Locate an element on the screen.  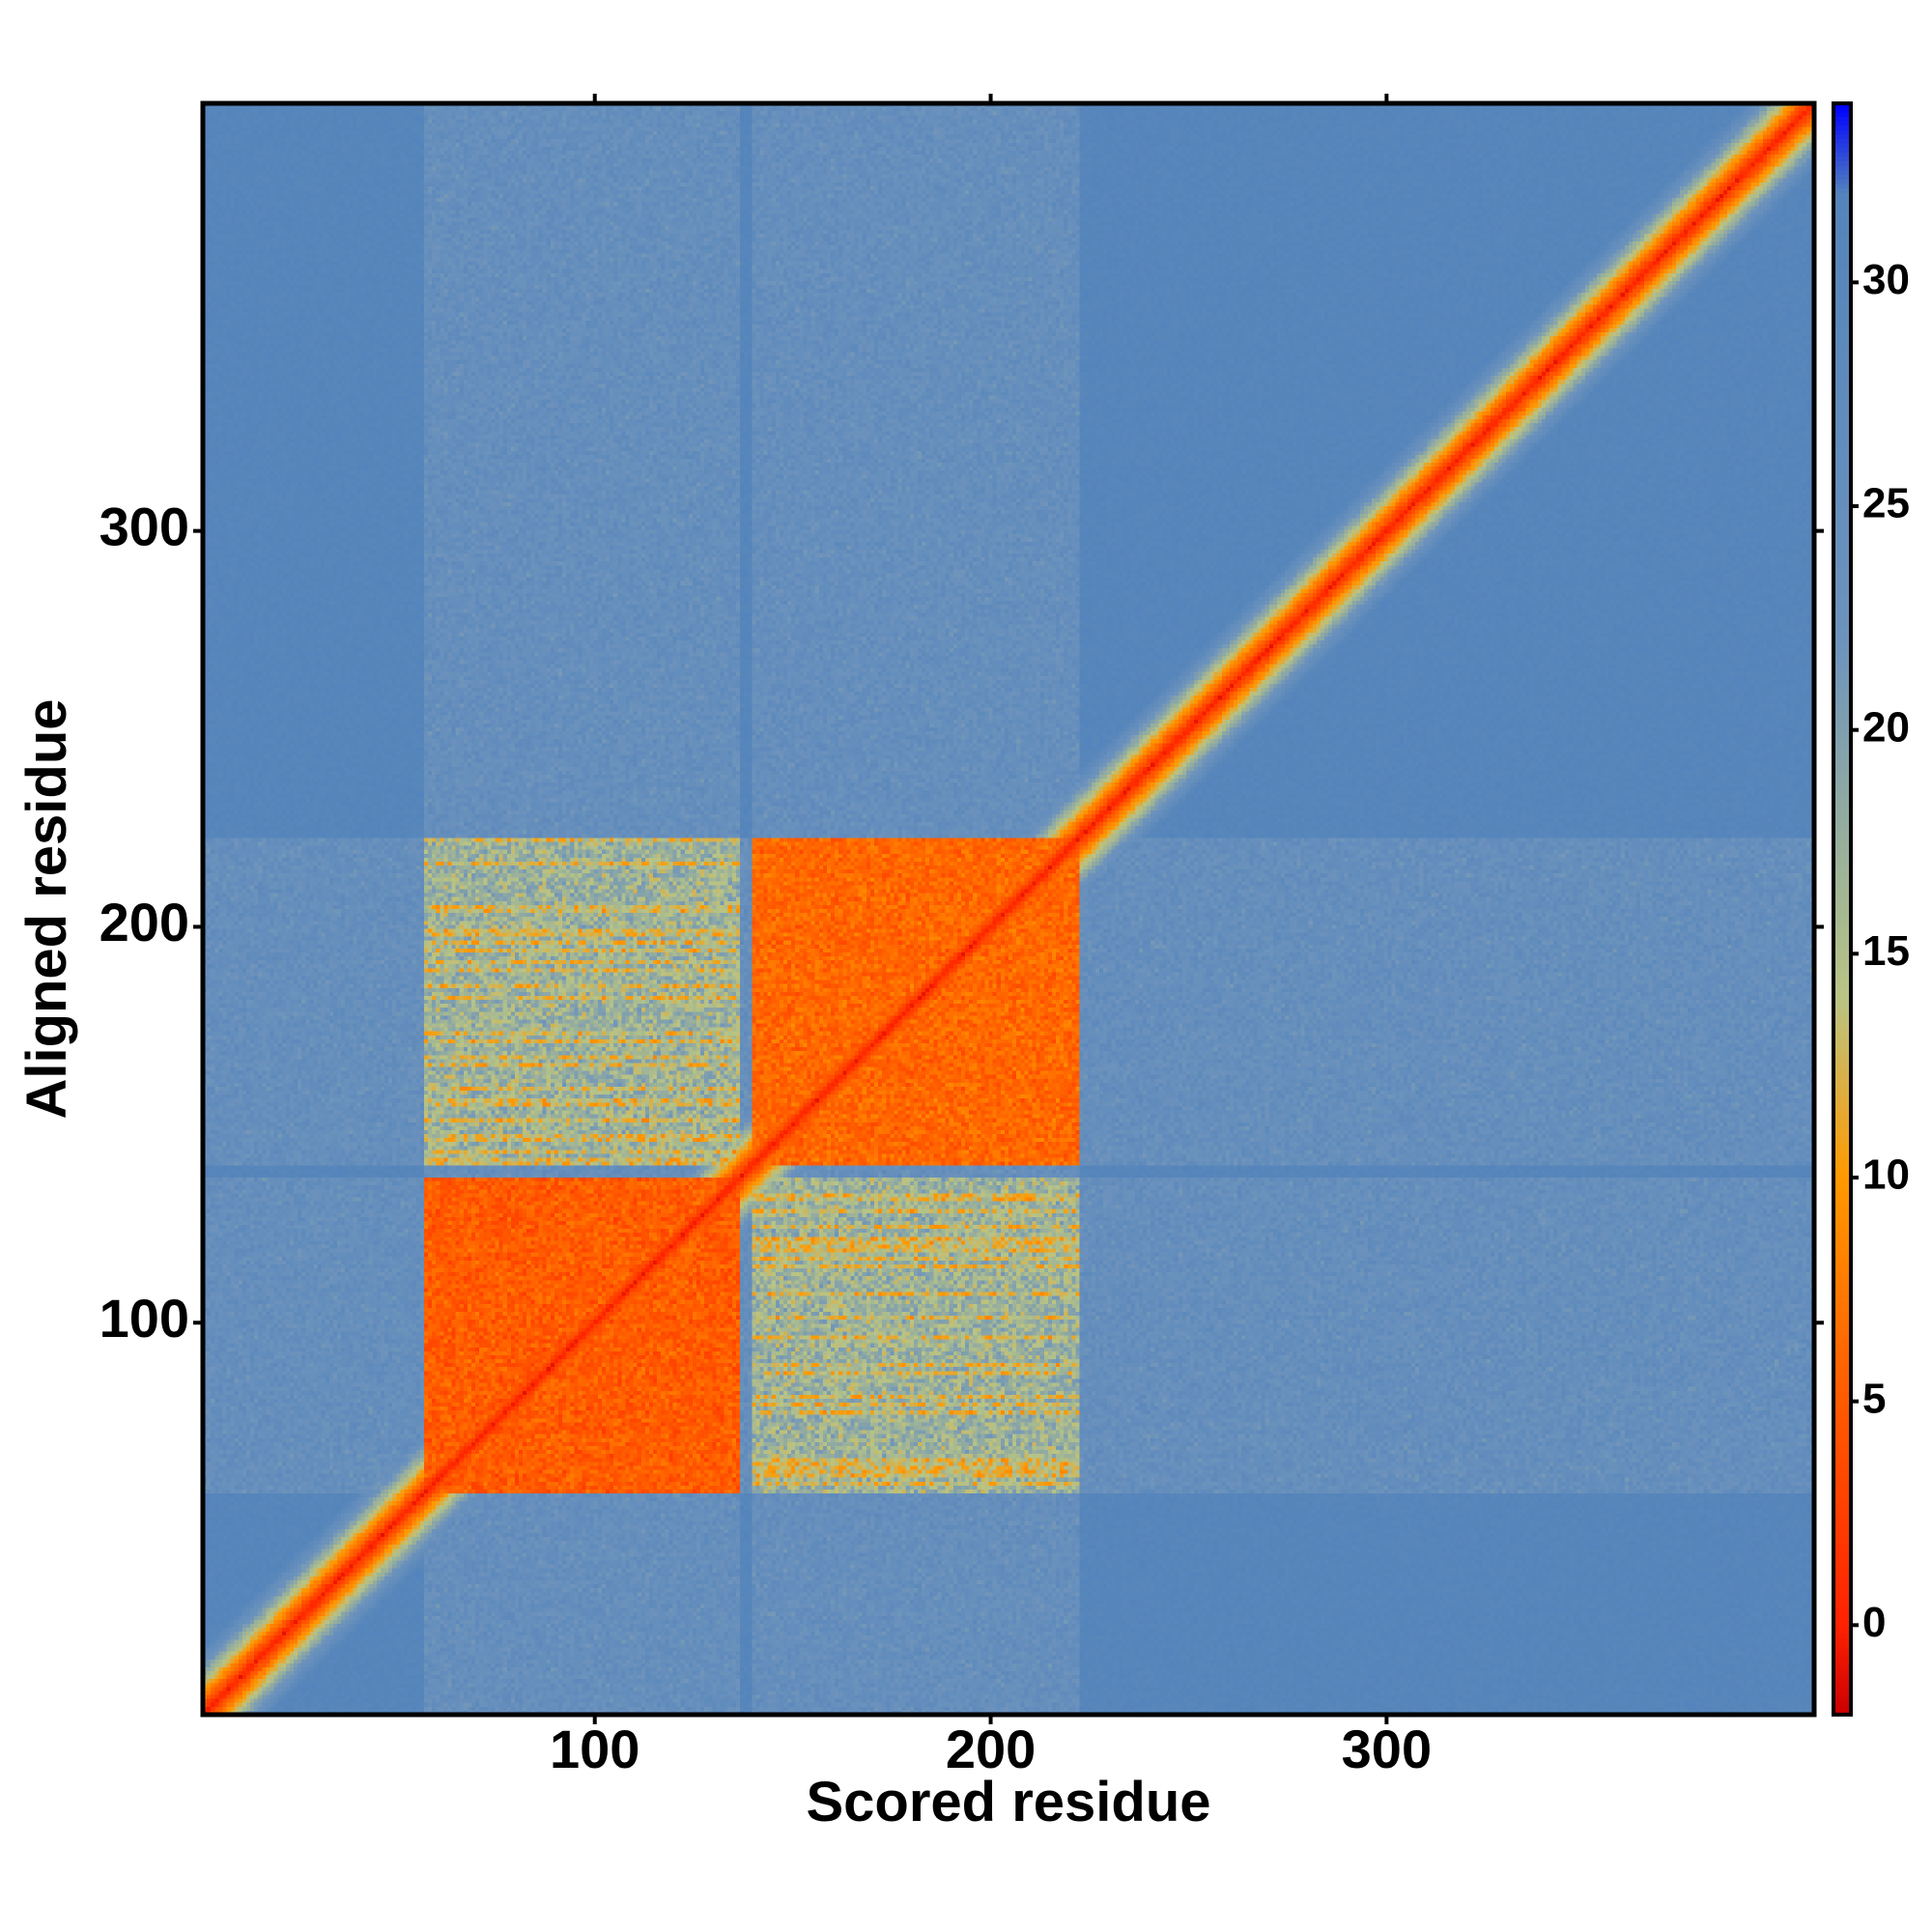
colorbar-tick-label: 20 is located at coordinates (1886, 727).